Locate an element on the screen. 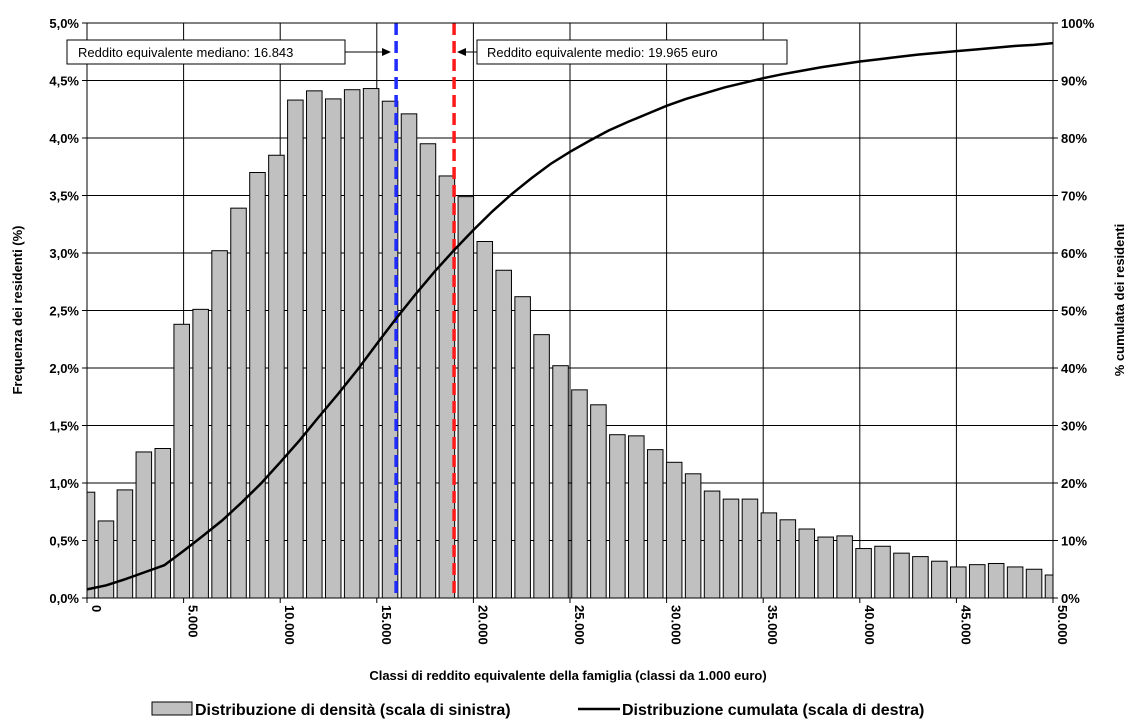  y-axis-left-title: Frequenza dei residenti (%) is located at coordinates (17, 309).